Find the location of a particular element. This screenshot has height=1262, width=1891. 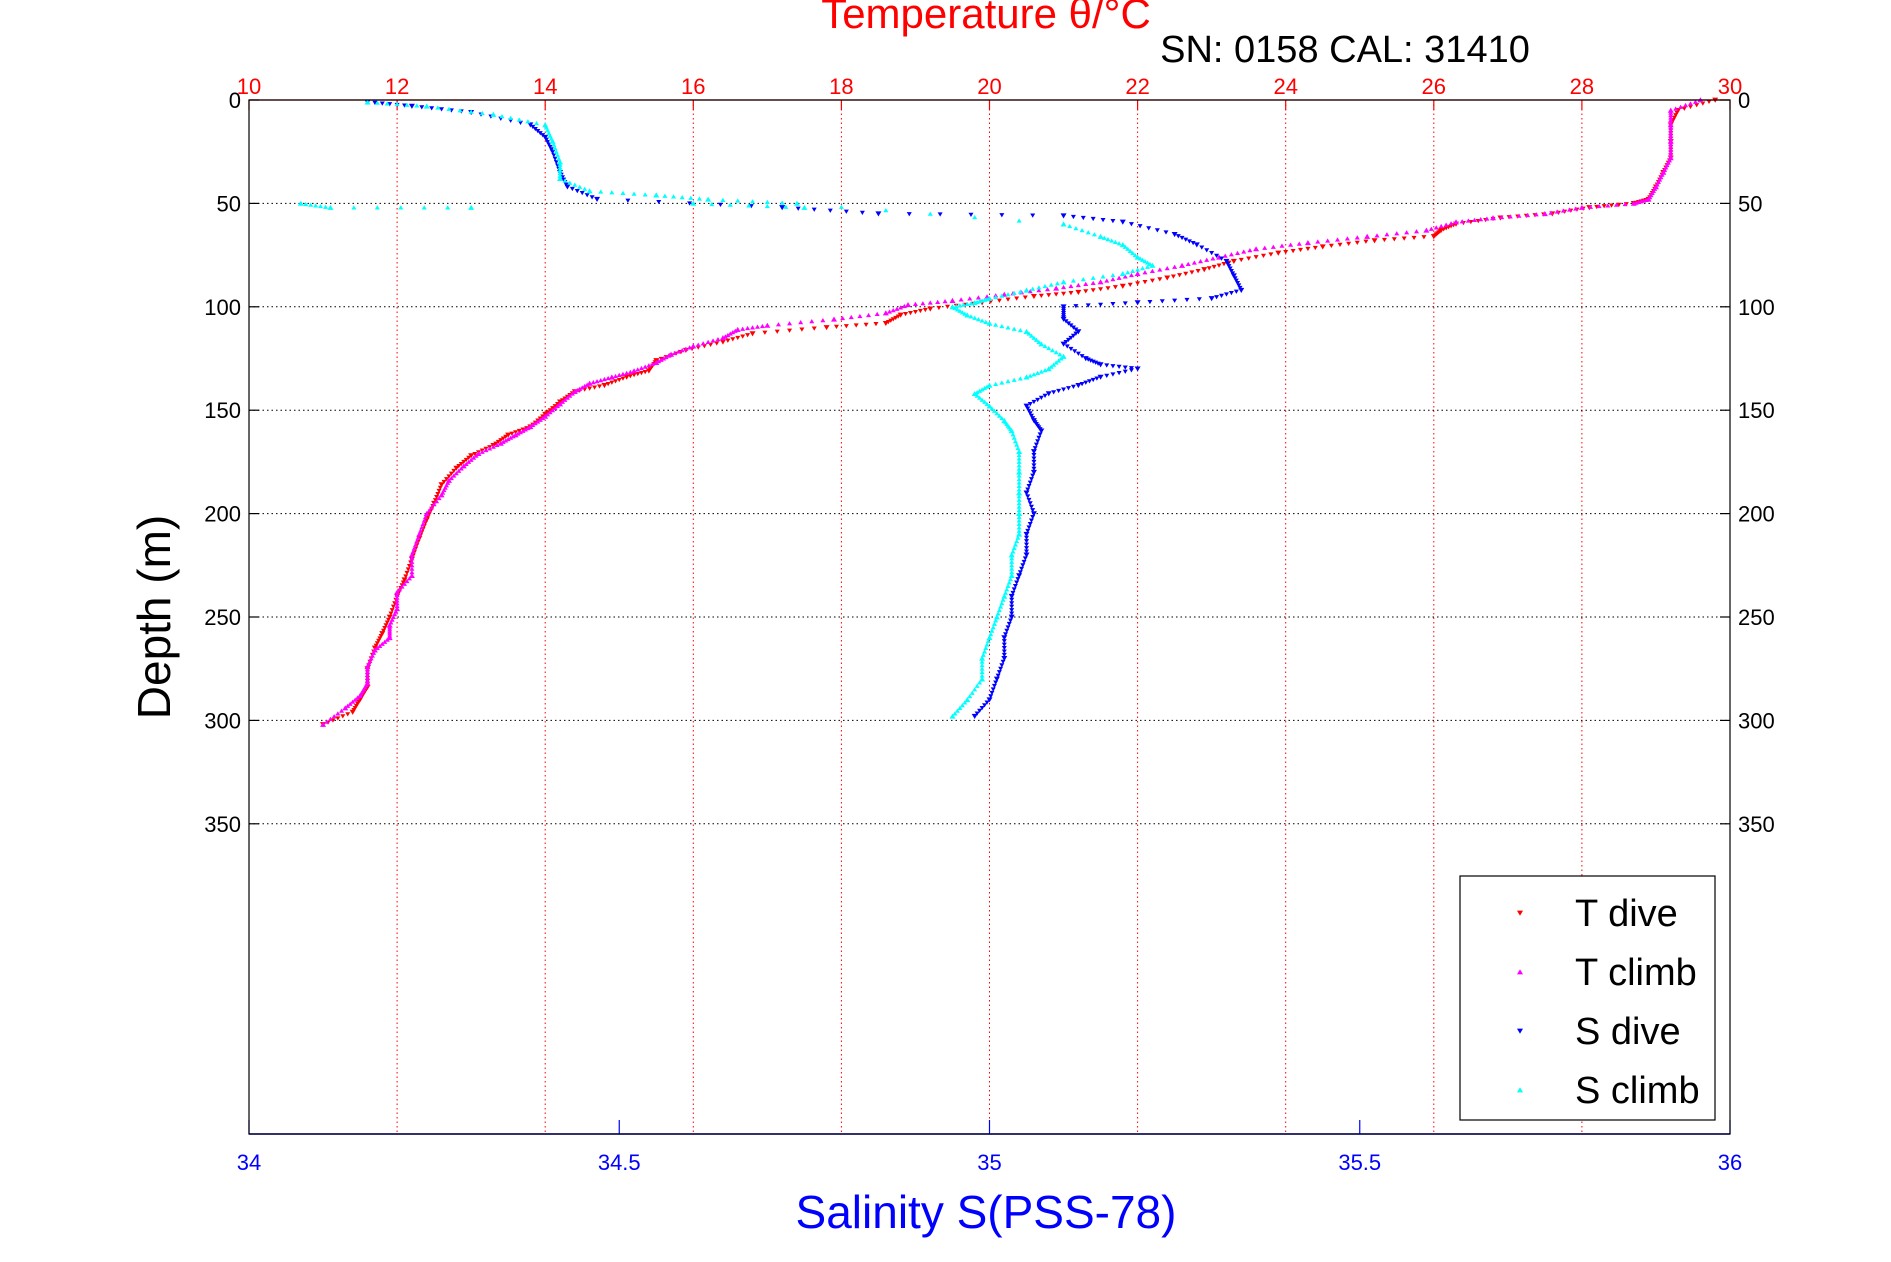

temperature-tick-label: 30 is located at coordinates (1730, 86).